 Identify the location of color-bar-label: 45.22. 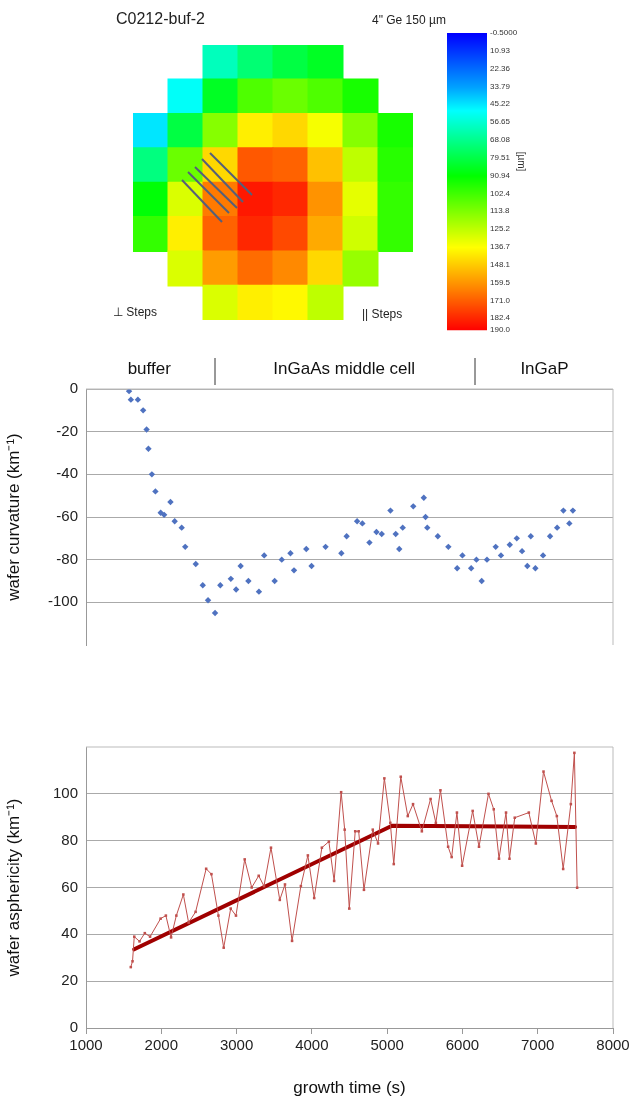
(500, 104).